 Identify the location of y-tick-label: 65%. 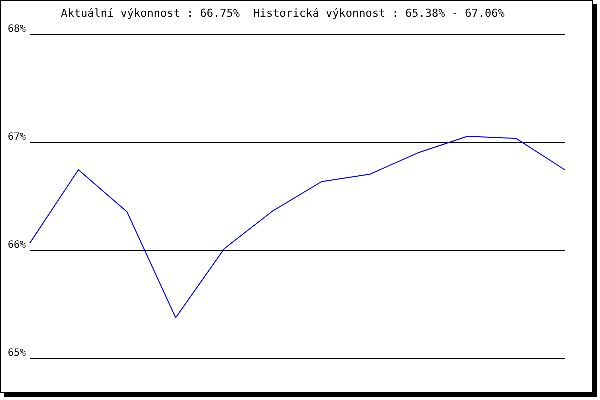
(17, 353).